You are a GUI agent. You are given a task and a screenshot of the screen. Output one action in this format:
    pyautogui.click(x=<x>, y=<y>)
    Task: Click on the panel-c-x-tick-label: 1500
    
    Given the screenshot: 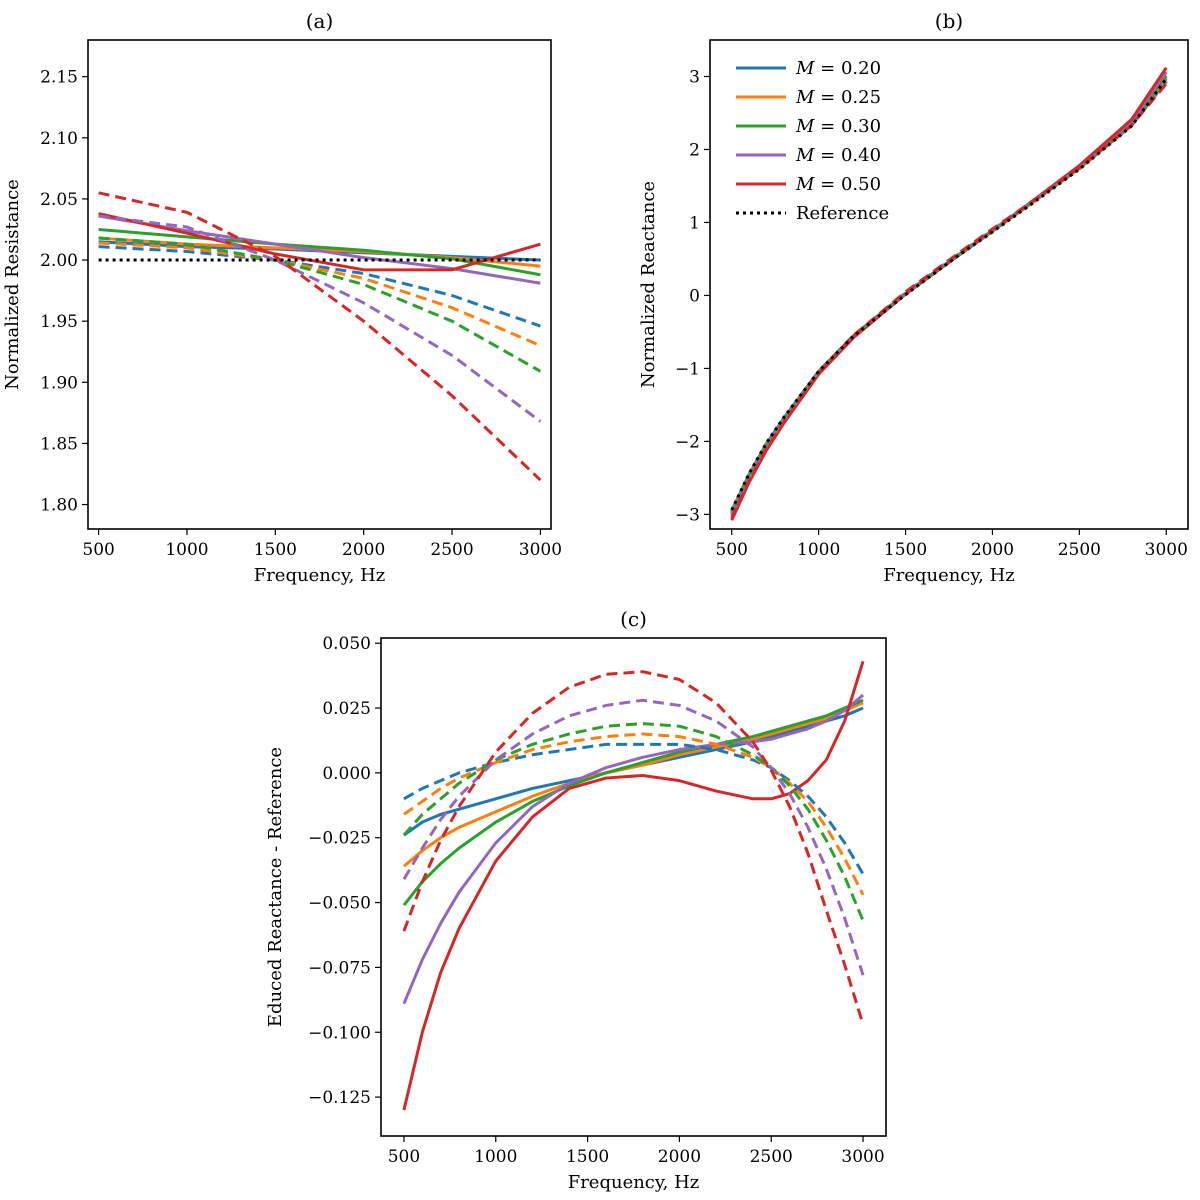 What is the action you would take?
    pyautogui.click(x=587, y=1157)
    